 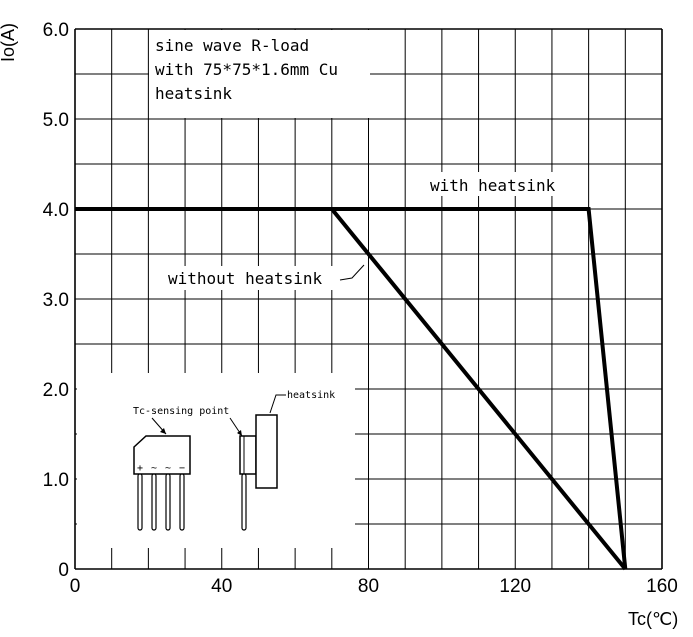 I want to click on with-heatsink-label-bg, so click(x=505, y=184).